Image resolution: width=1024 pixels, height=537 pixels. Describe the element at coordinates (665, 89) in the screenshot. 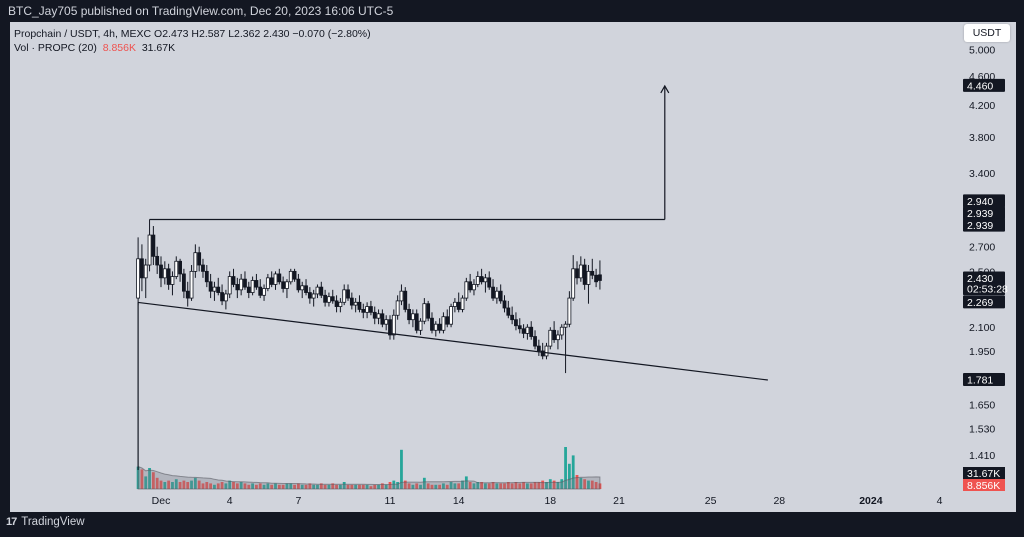

I see `target-arrow-head` at that location.